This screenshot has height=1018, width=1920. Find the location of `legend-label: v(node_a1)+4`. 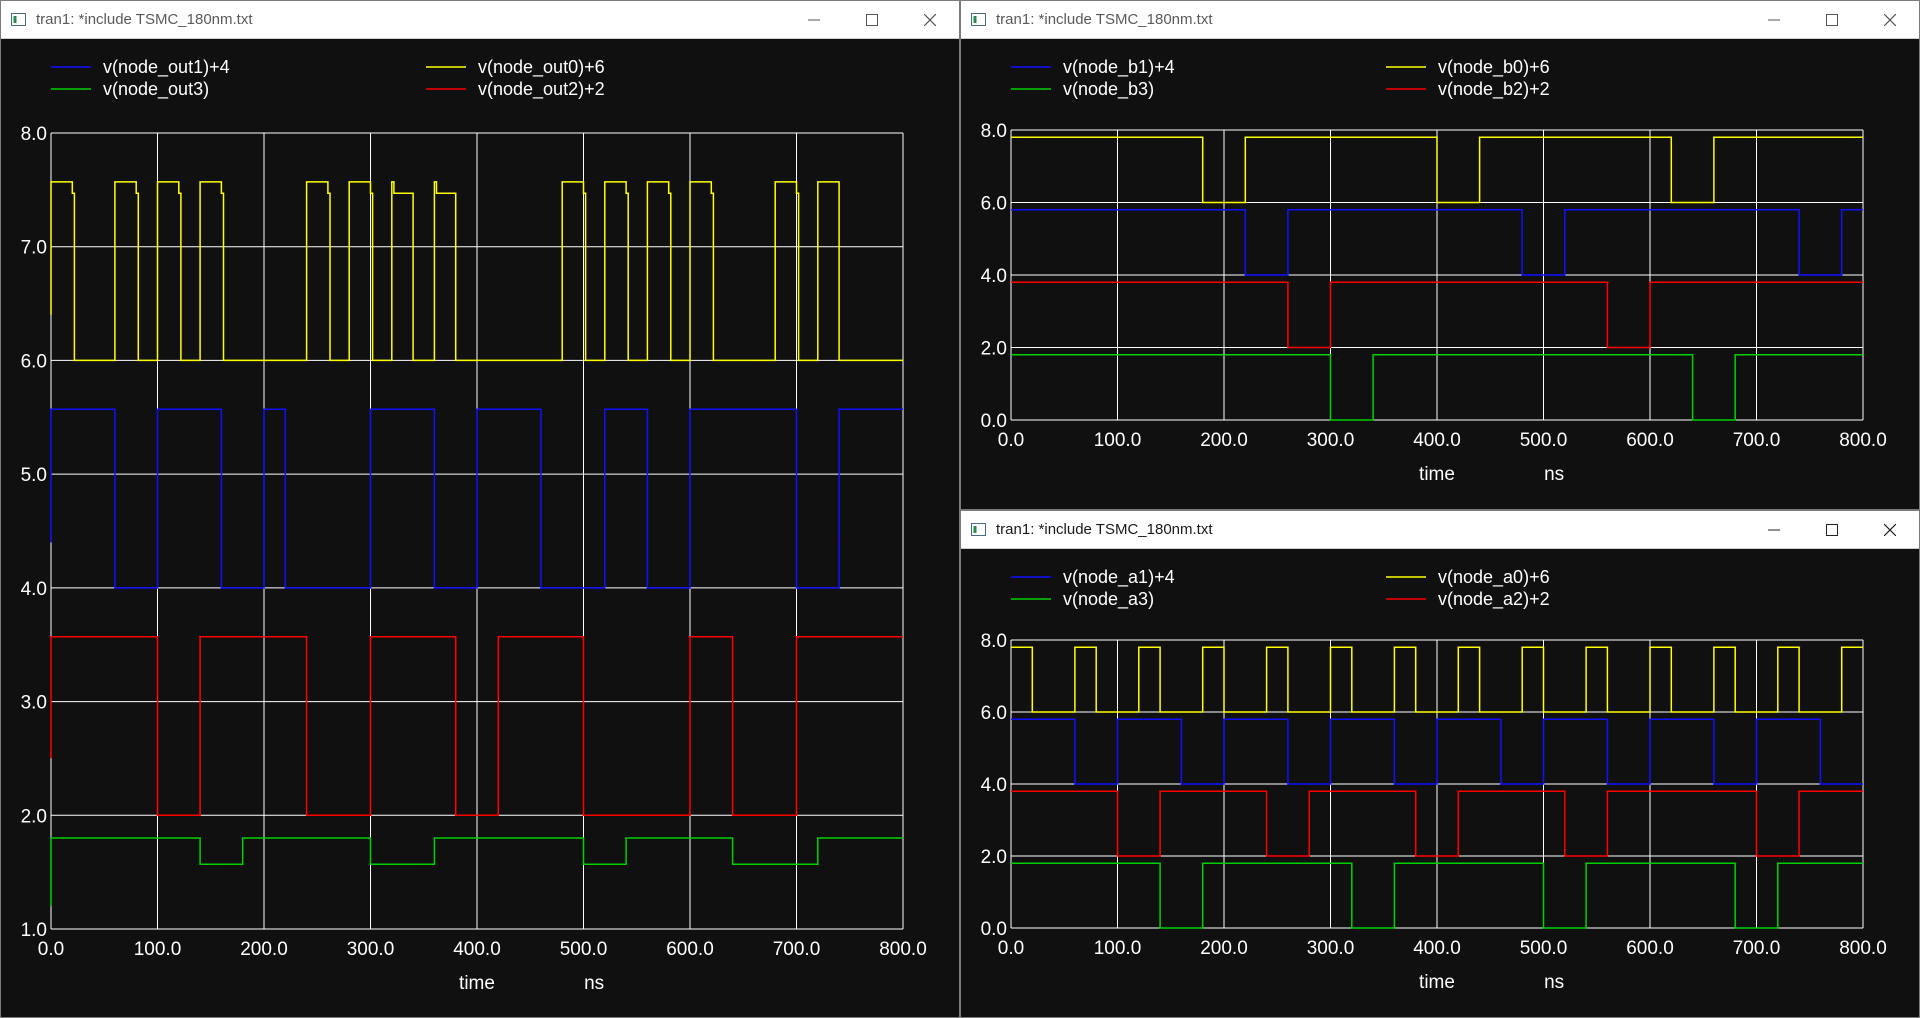

legend-label: v(node_a1)+4 is located at coordinates (1119, 577).